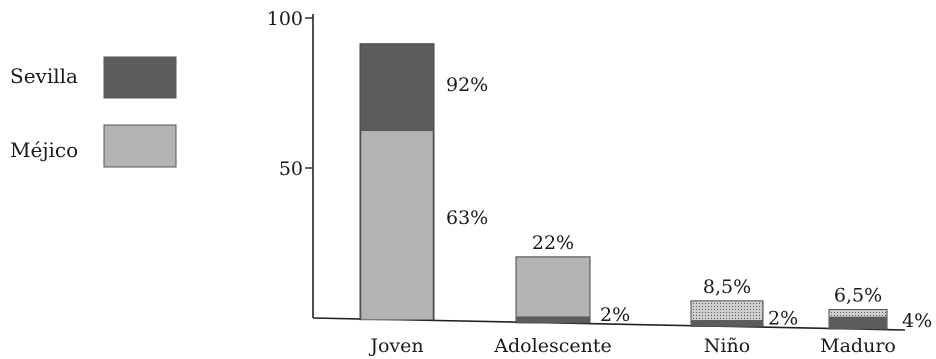 This screenshot has height=359, width=936. Describe the element at coordinates (727, 346) in the screenshot. I see `x-tick-label: Niño` at that location.